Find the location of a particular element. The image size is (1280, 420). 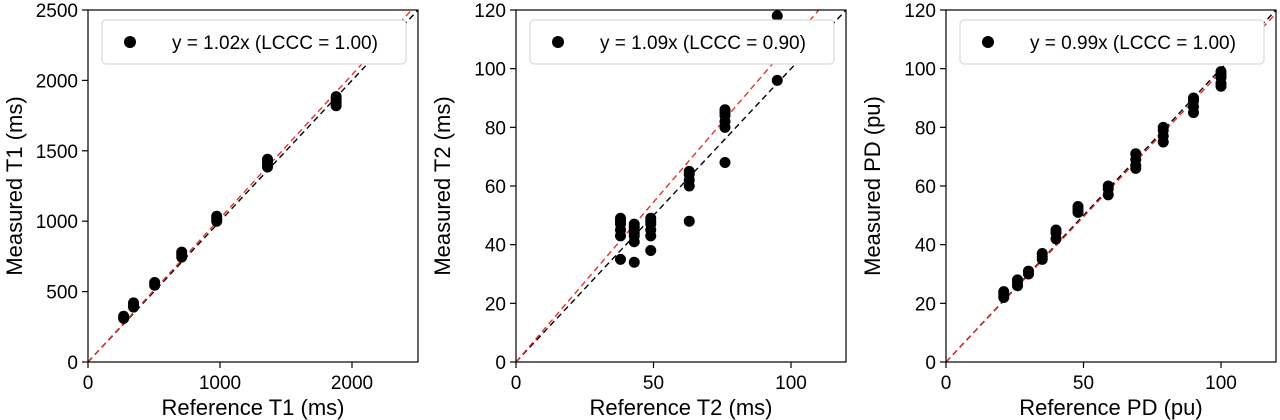

y-axis-label: Measured PD (pu) is located at coordinates (872, 186).